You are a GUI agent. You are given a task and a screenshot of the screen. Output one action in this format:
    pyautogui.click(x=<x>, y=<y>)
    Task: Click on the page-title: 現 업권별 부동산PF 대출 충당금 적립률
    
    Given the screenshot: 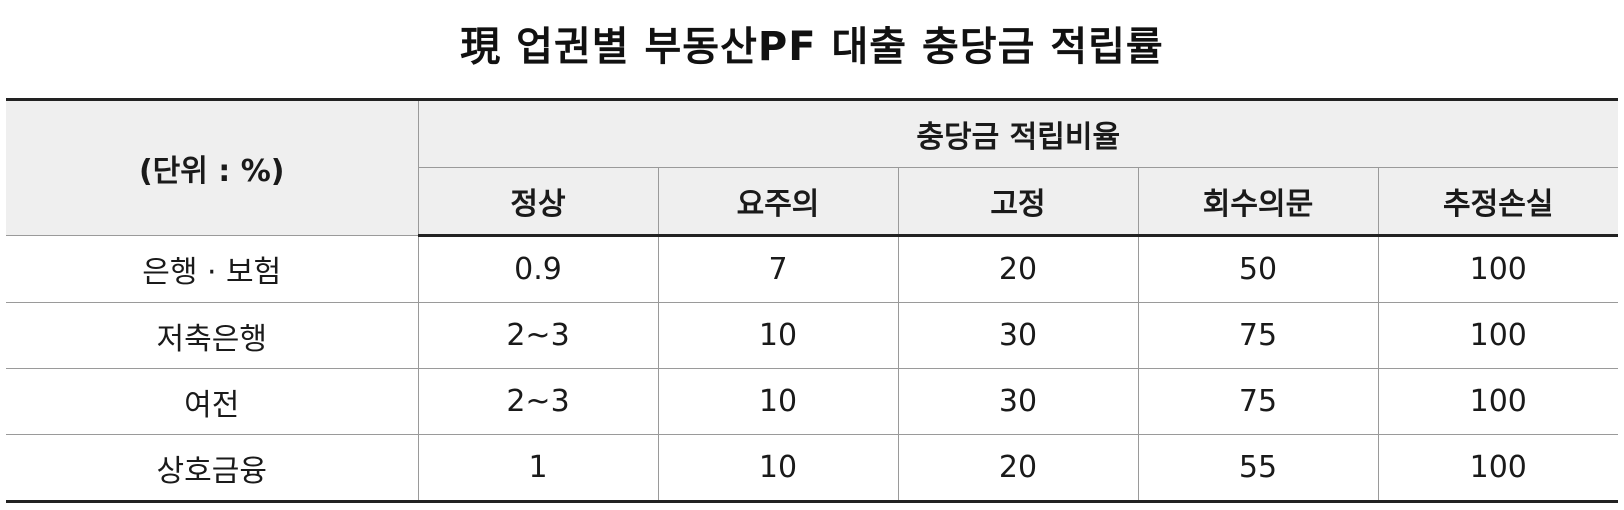 What is the action you would take?
    pyautogui.click(x=812, y=47)
    